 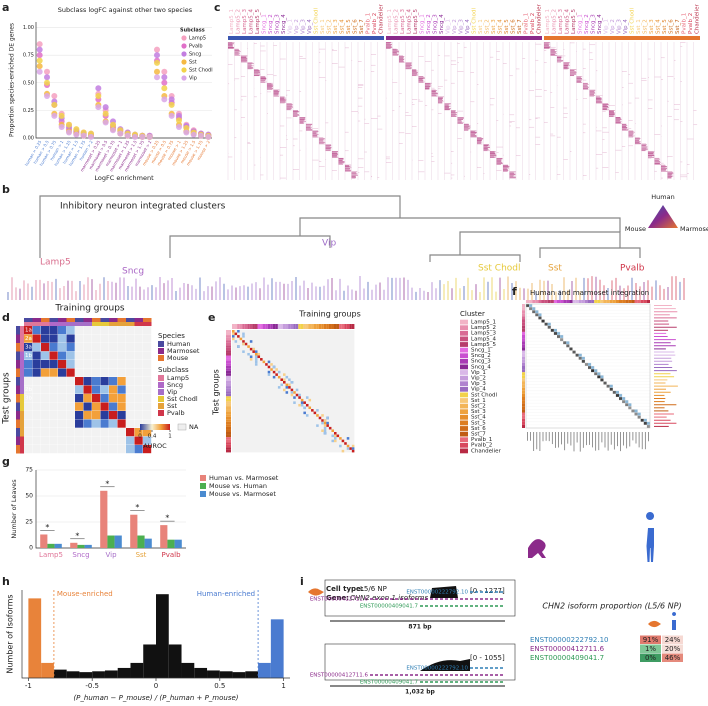 What do you see at coordinates (283, 686) in the screenshot?
I see `x-tick-label: 1` at bounding box center [283, 686].